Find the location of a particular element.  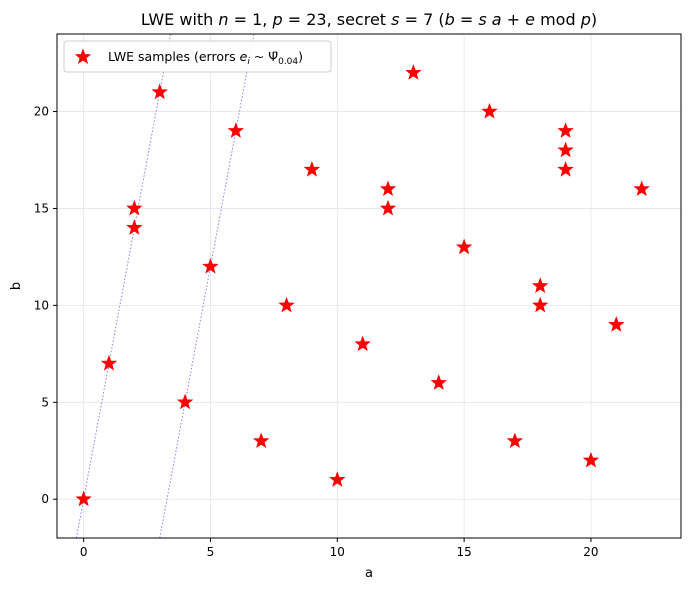

y-tick-label: 5 is located at coordinates (45, 402).